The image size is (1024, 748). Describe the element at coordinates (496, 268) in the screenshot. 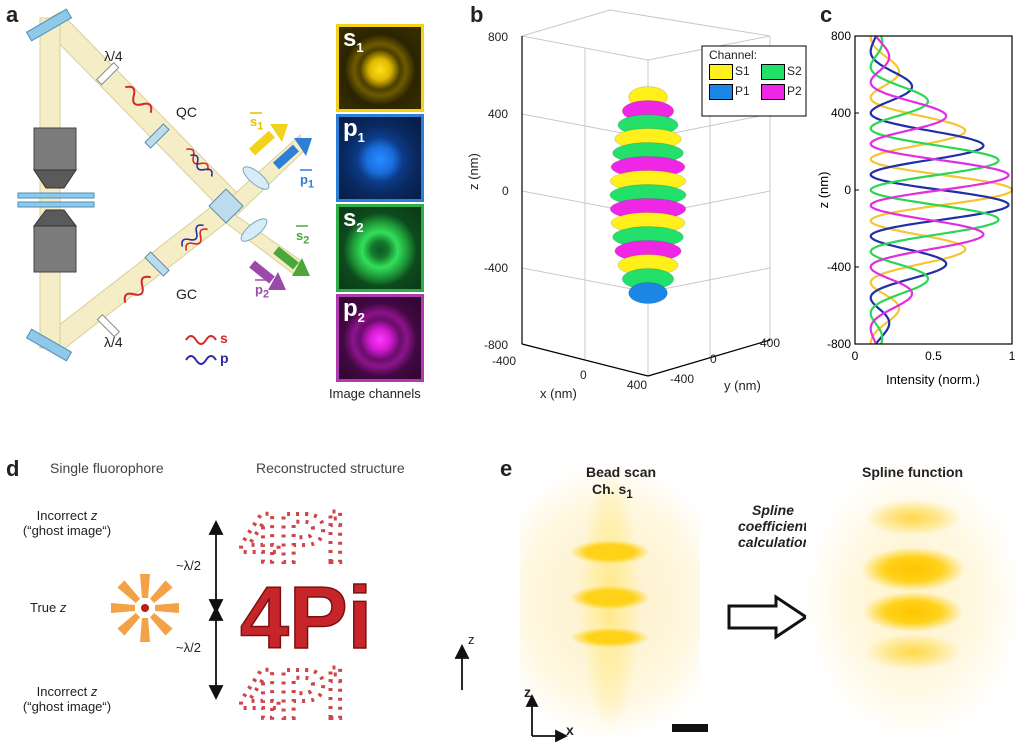

I see `z-tick-neg400: -400` at that location.